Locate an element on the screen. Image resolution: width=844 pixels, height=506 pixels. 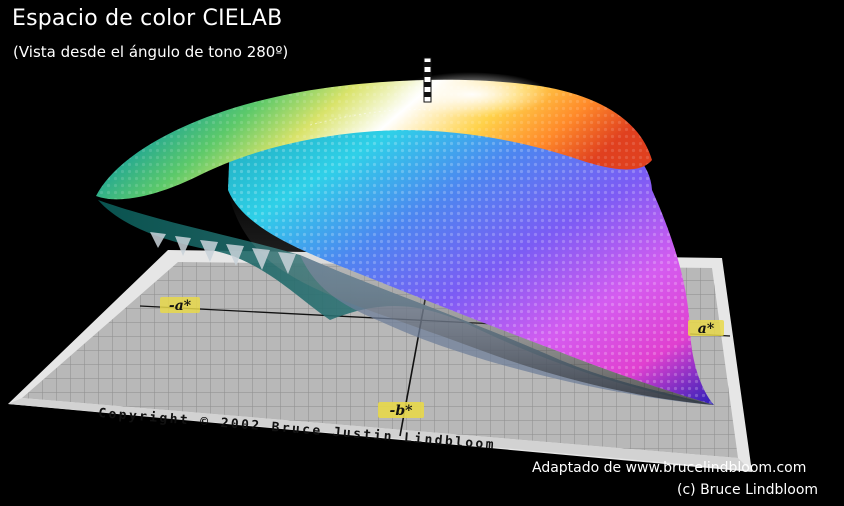
pos-a-label: a* is located at coordinates (706, 329).